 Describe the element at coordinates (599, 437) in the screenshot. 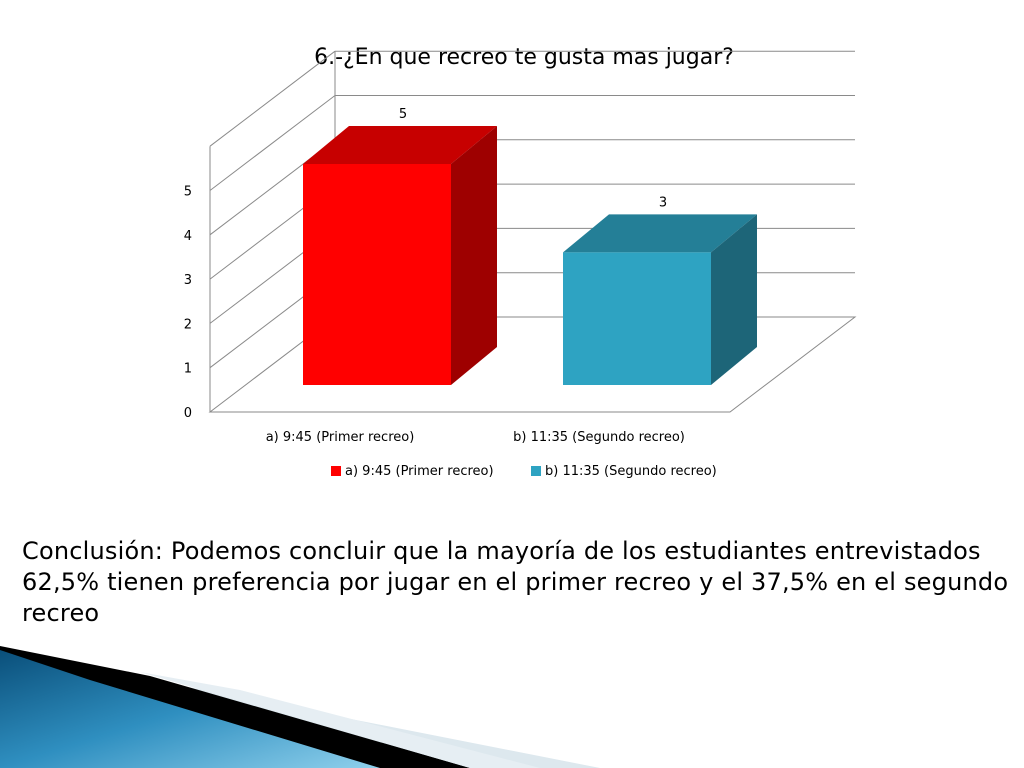

I see `x-category-label: b) 11:35 (Segundo recreo)` at that location.